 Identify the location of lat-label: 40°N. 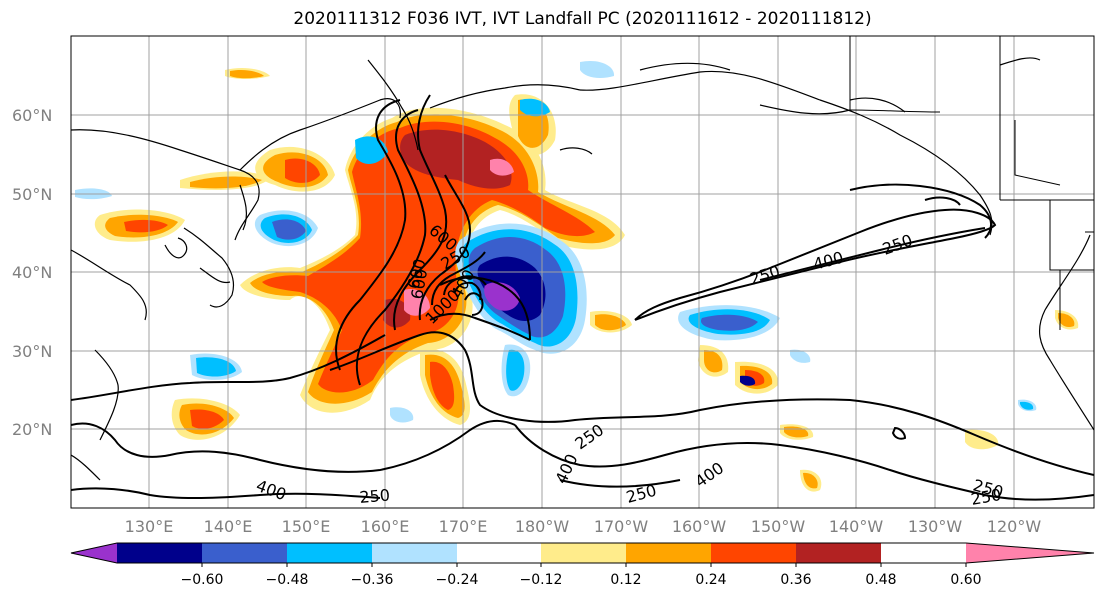
(32, 272).